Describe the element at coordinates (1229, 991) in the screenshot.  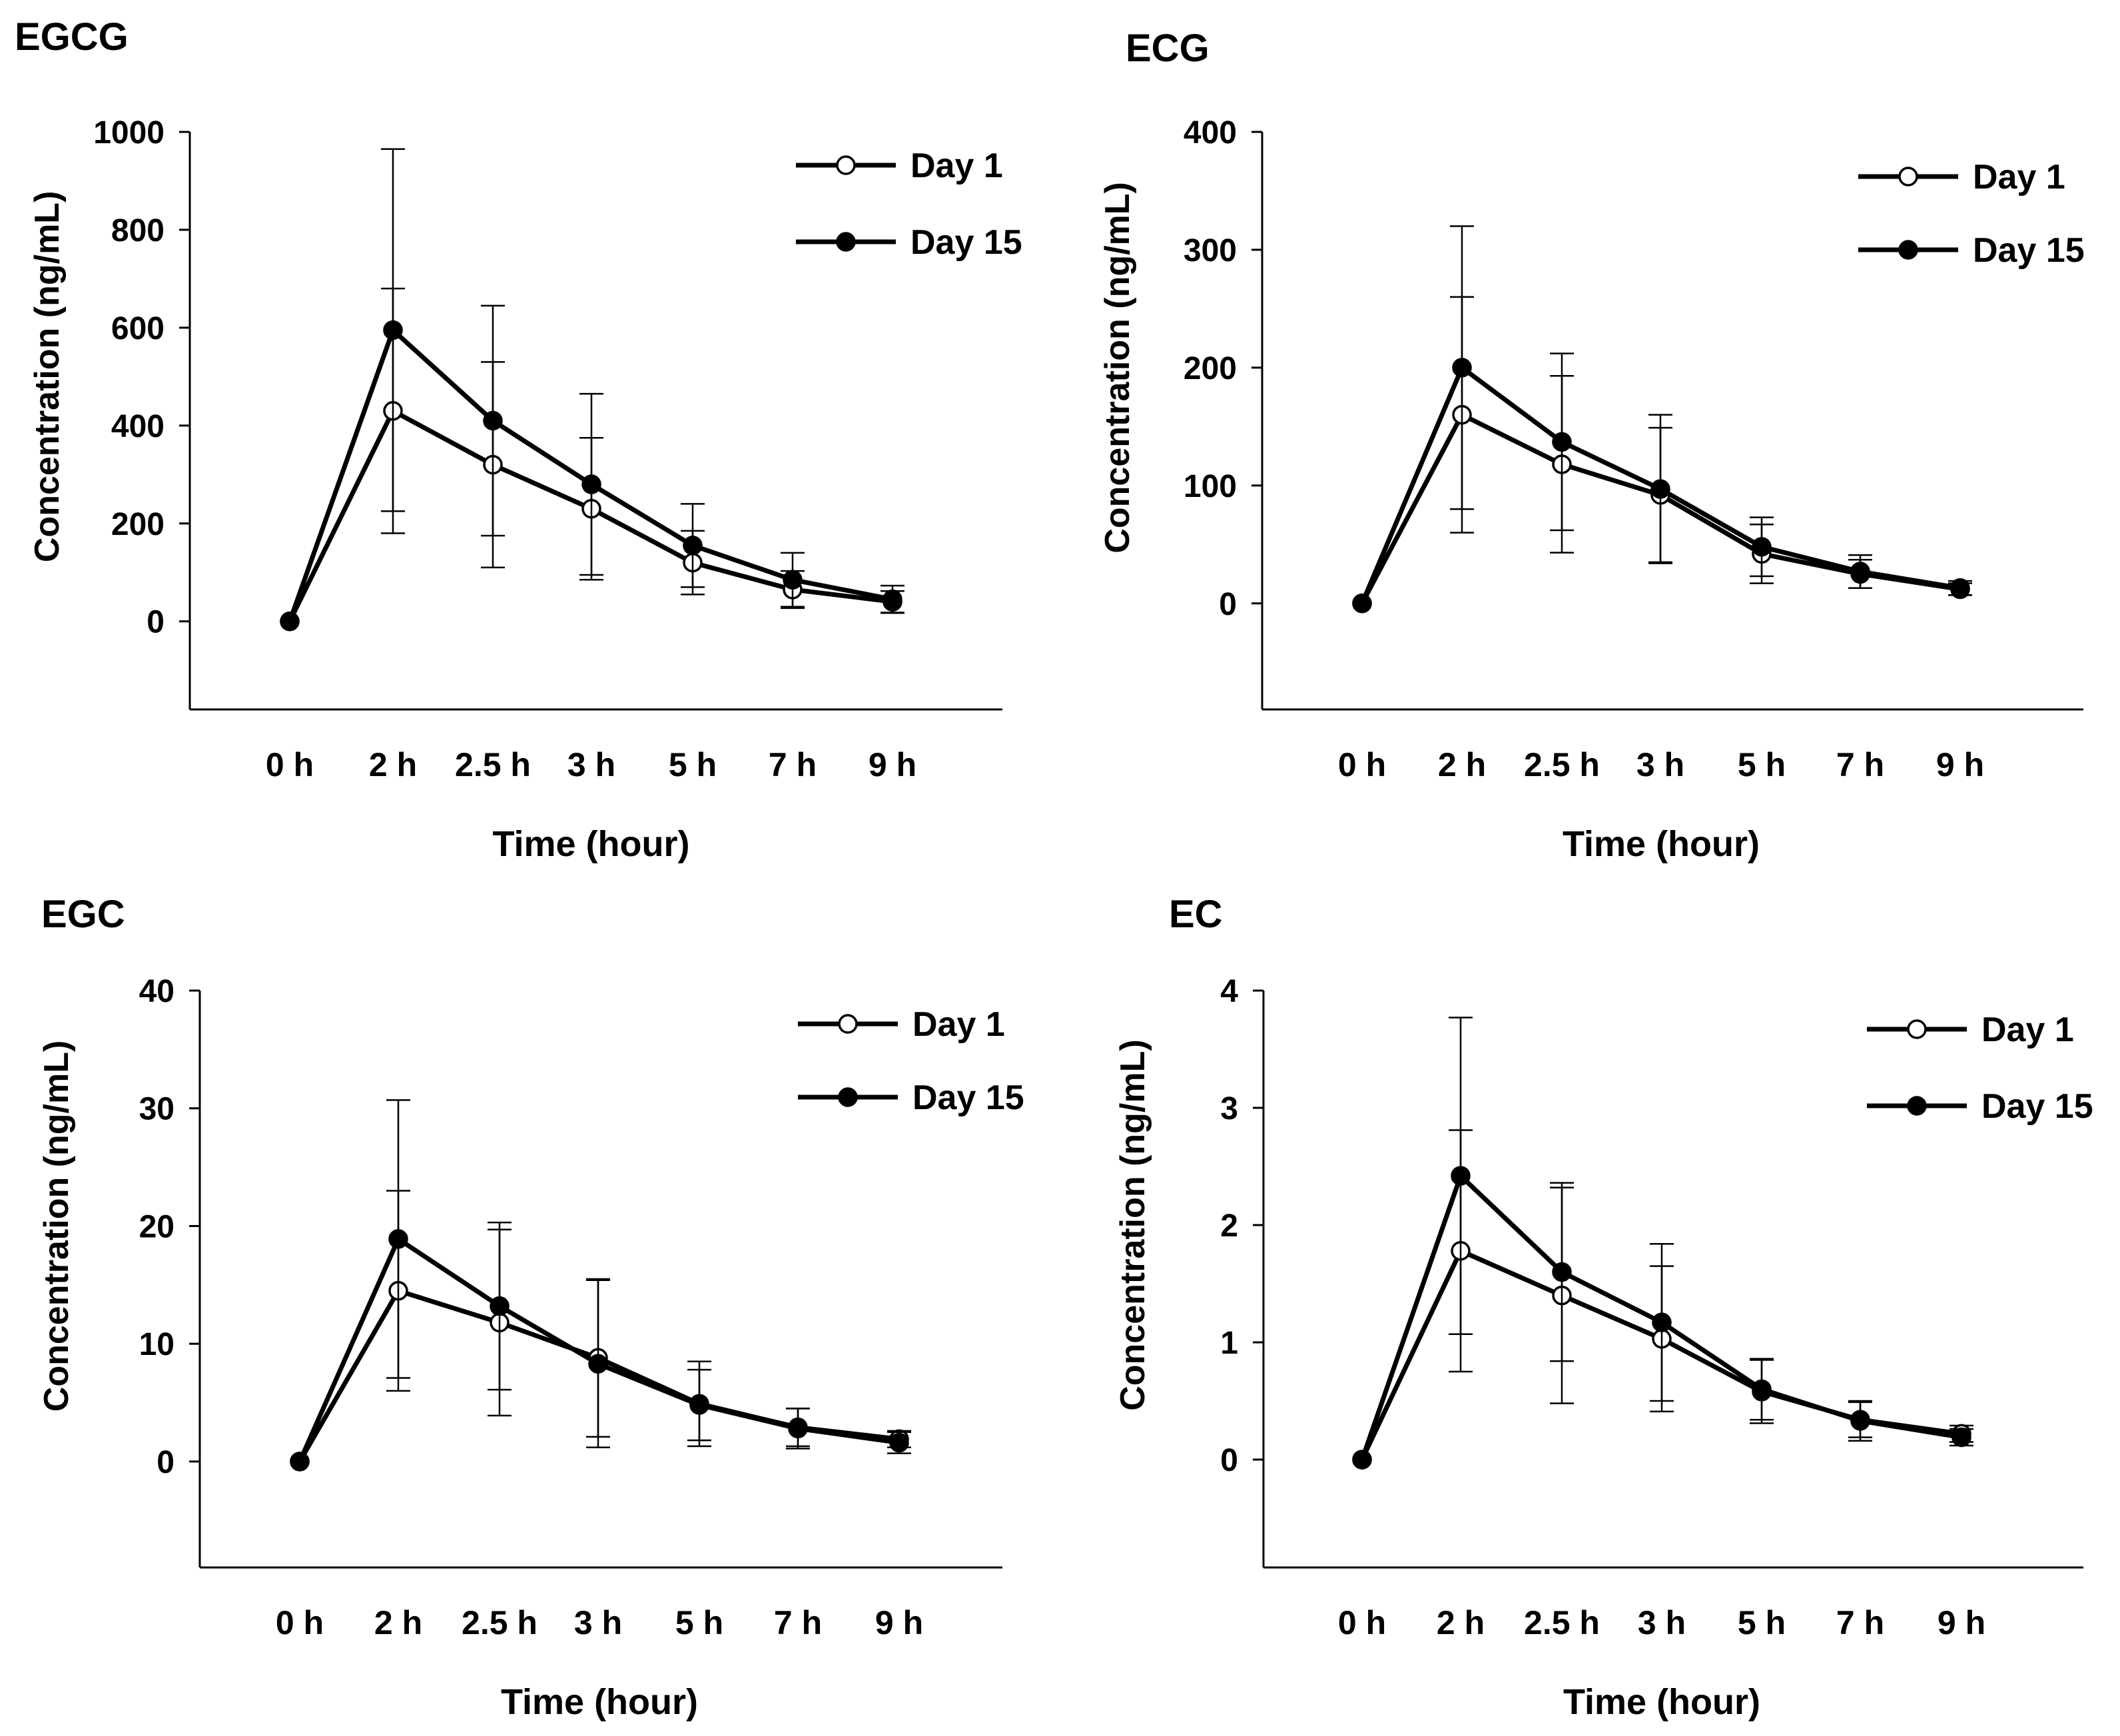
I see `y-tick-label: 4` at that location.